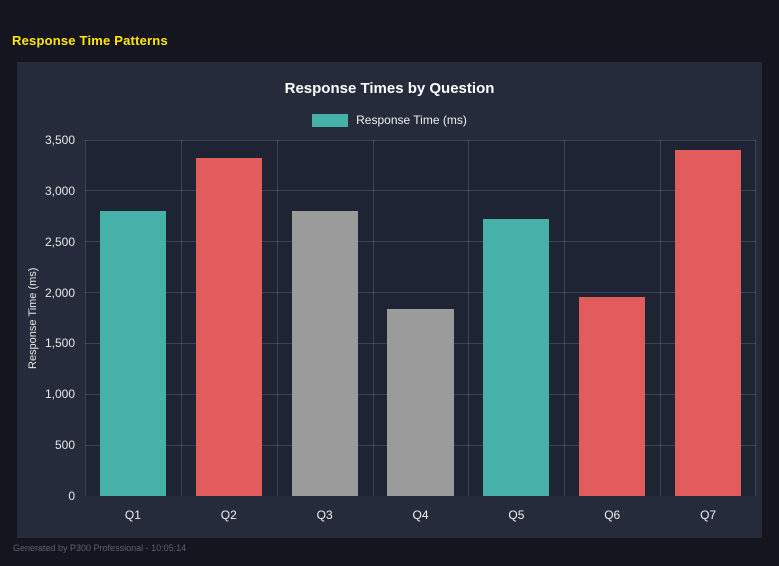  What do you see at coordinates (46, 318) in the screenshot?
I see `y-axis-ticks: 0 500 1,000 1,500 2,000 2,500 3,000 3,500` at bounding box center [46, 318].